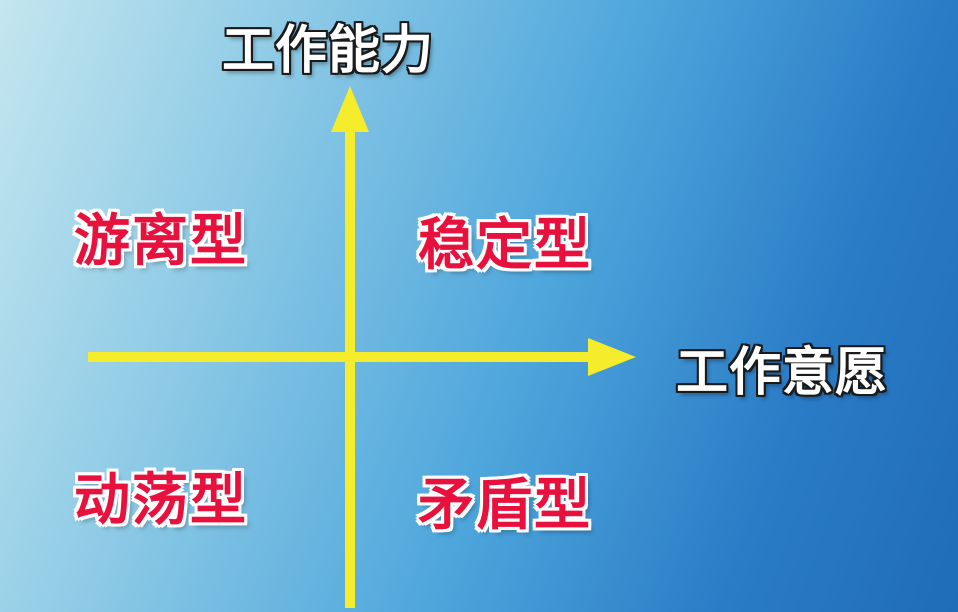 The height and width of the screenshot is (612, 958). I want to click on horizontal-axis-arrow, so click(362, 357).